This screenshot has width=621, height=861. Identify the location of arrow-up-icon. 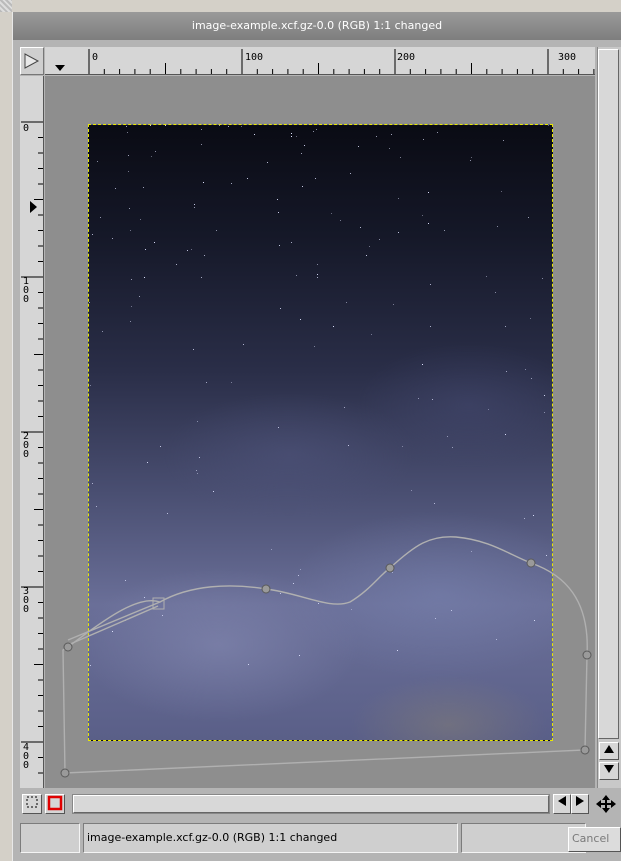
(609, 749).